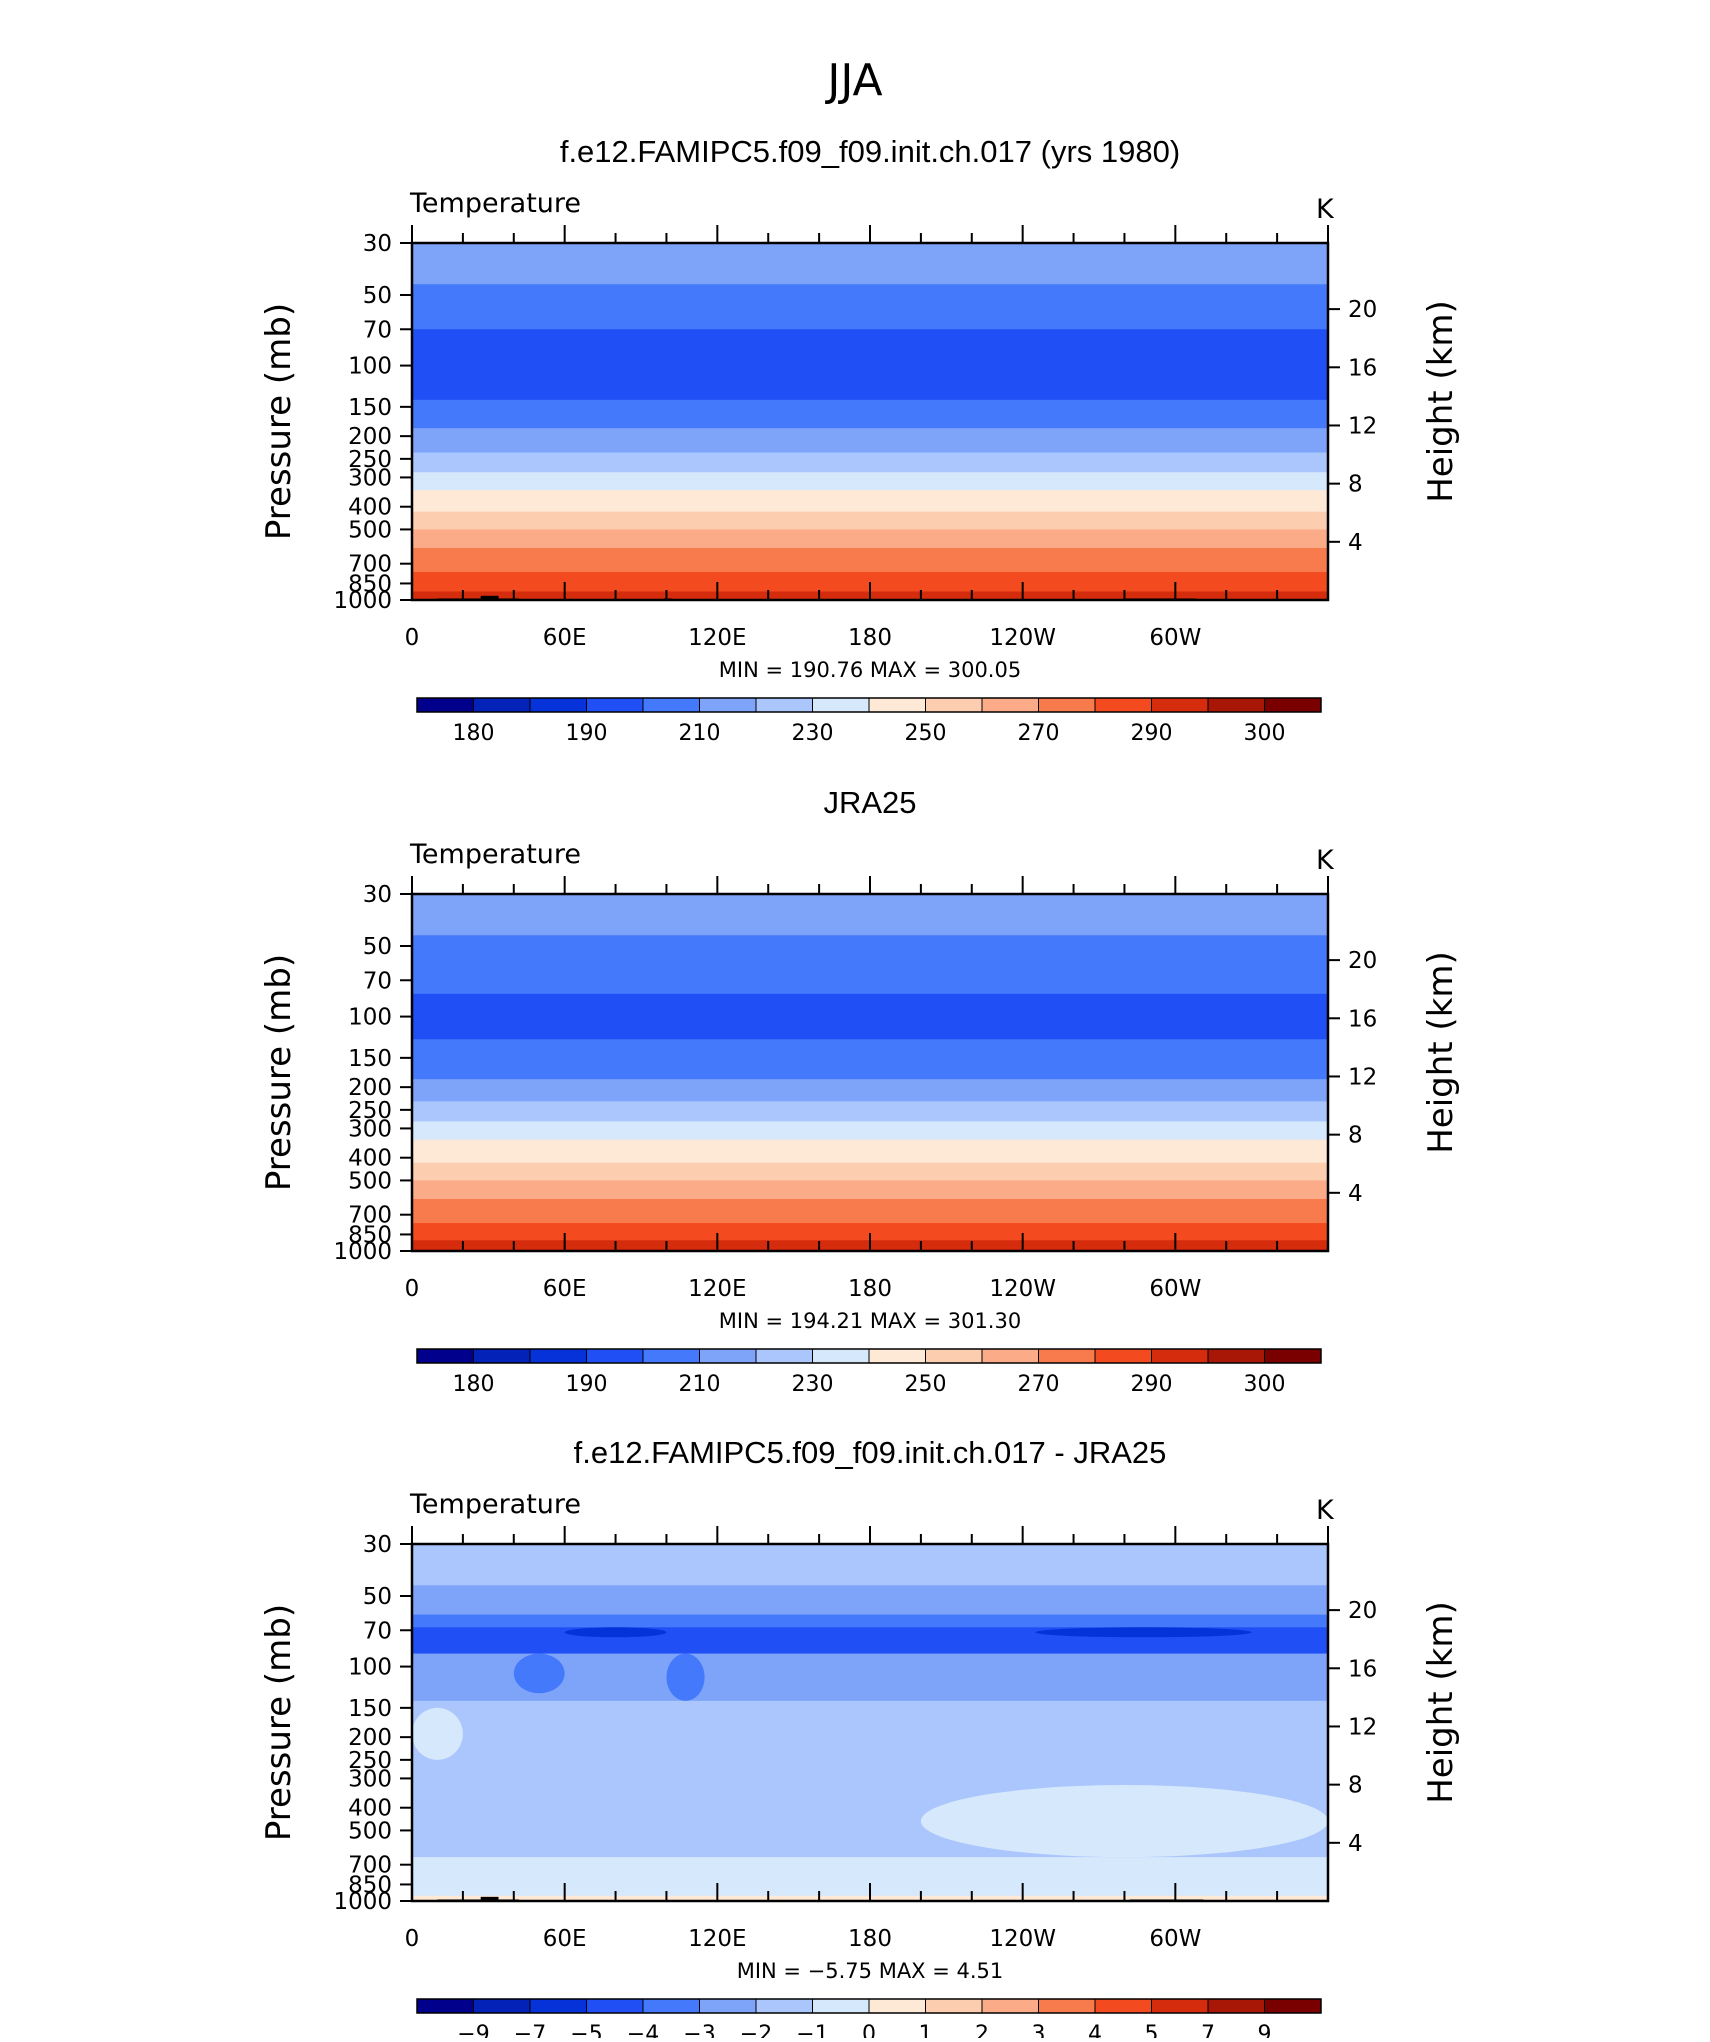 Image resolution: width=1710 pixels, height=2042 pixels. What do you see at coordinates (870, 1939) in the screenshot?
I see `lon-tick-label: 180` at bounding box center [870, 1939].